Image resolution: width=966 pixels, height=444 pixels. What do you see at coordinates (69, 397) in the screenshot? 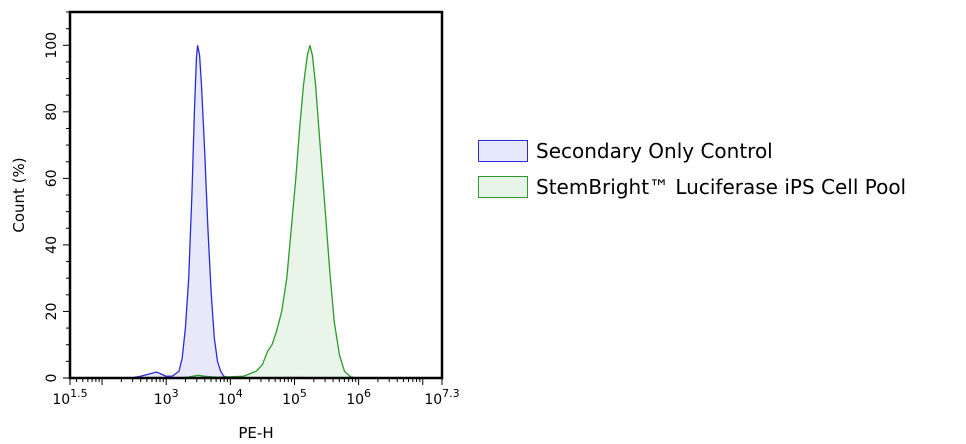
I see `x-tick-label: 101.5` at bounding box center [69, 397].